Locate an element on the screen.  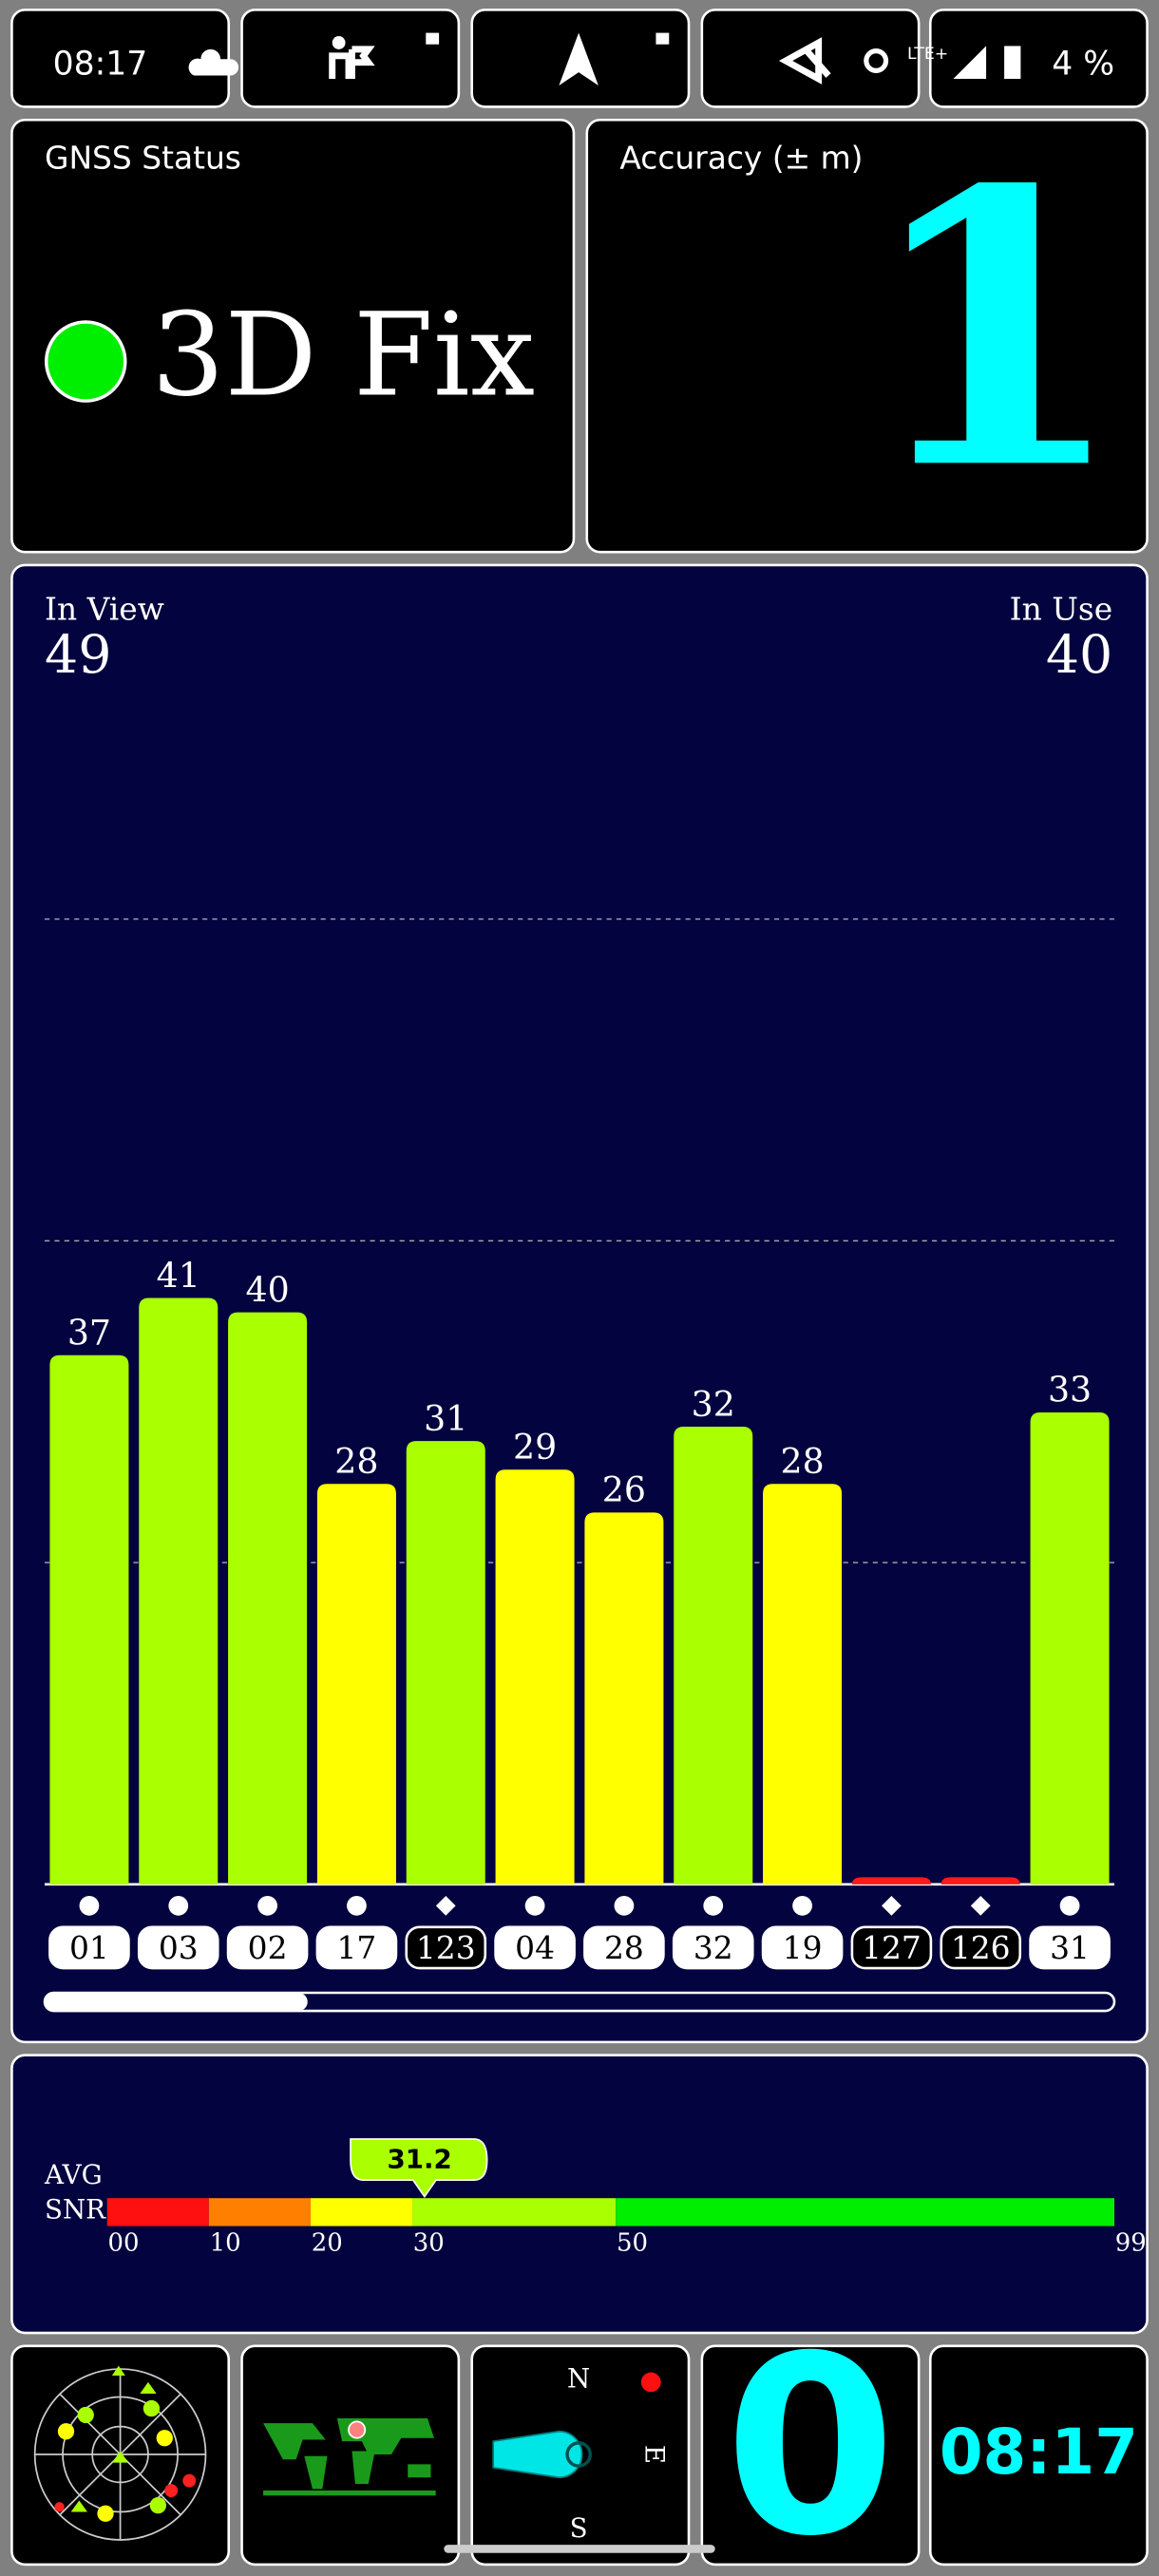
world-map is located at coordinates (349, 2456).